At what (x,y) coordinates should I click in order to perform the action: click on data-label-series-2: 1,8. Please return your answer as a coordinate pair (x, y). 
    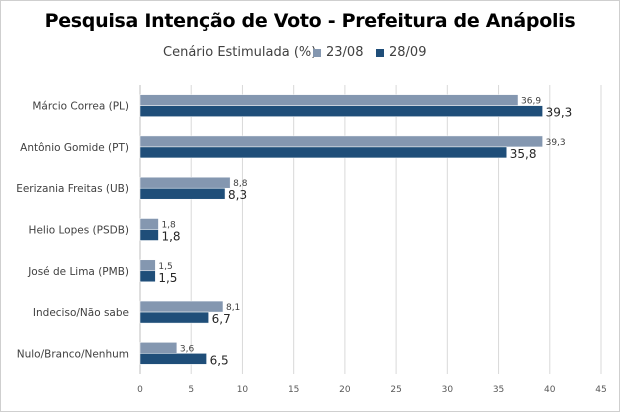
    Looking at the image, I should click on (170, 237).